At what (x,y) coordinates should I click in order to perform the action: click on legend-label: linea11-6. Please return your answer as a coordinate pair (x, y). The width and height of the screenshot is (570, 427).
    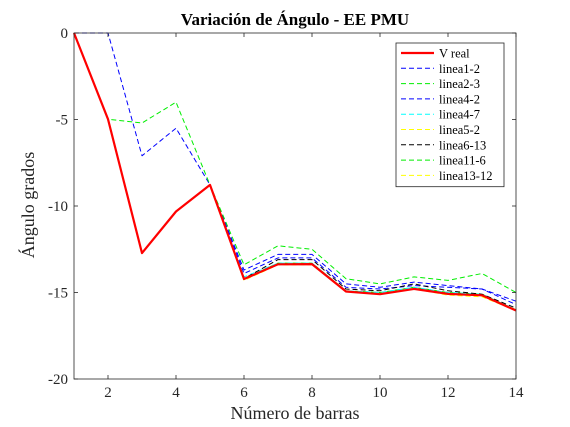
    Looking at the image, I should click on (462, 161).